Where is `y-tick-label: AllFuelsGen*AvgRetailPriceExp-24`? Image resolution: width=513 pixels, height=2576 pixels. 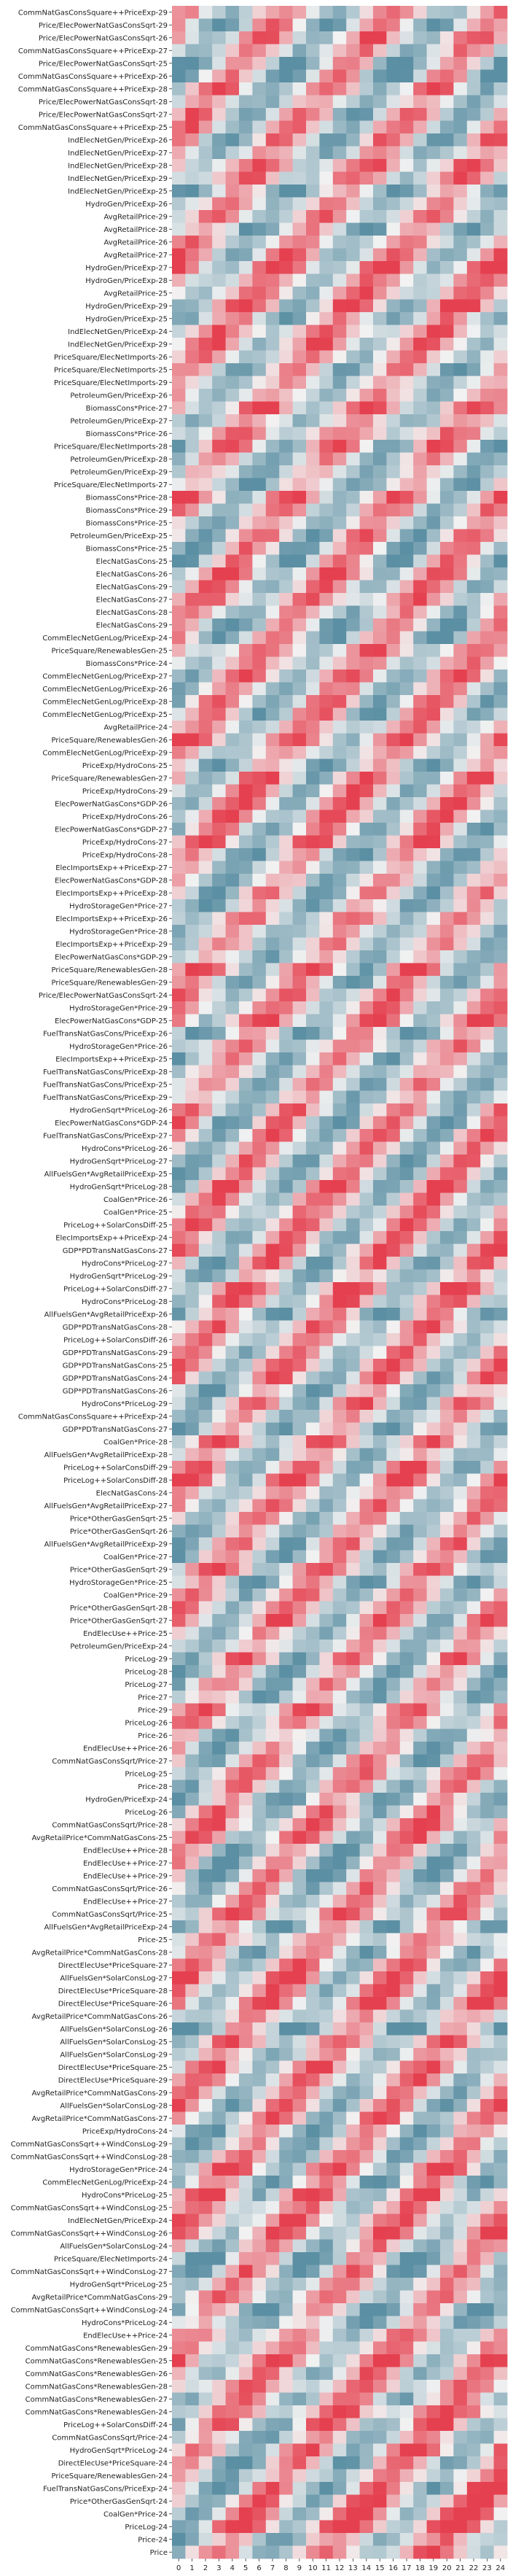 y-tick-label: AllFuelsGen*AvgRetailPriceExp-24 is located at coordinates (106, 1927).